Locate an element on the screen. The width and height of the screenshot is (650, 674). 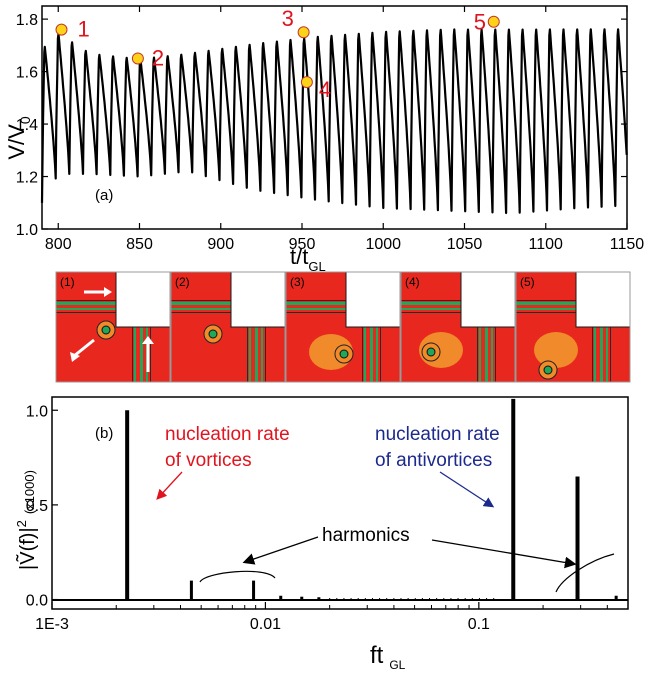
x-axis-label-a: t/tGL is located at coordinates (308, 259).